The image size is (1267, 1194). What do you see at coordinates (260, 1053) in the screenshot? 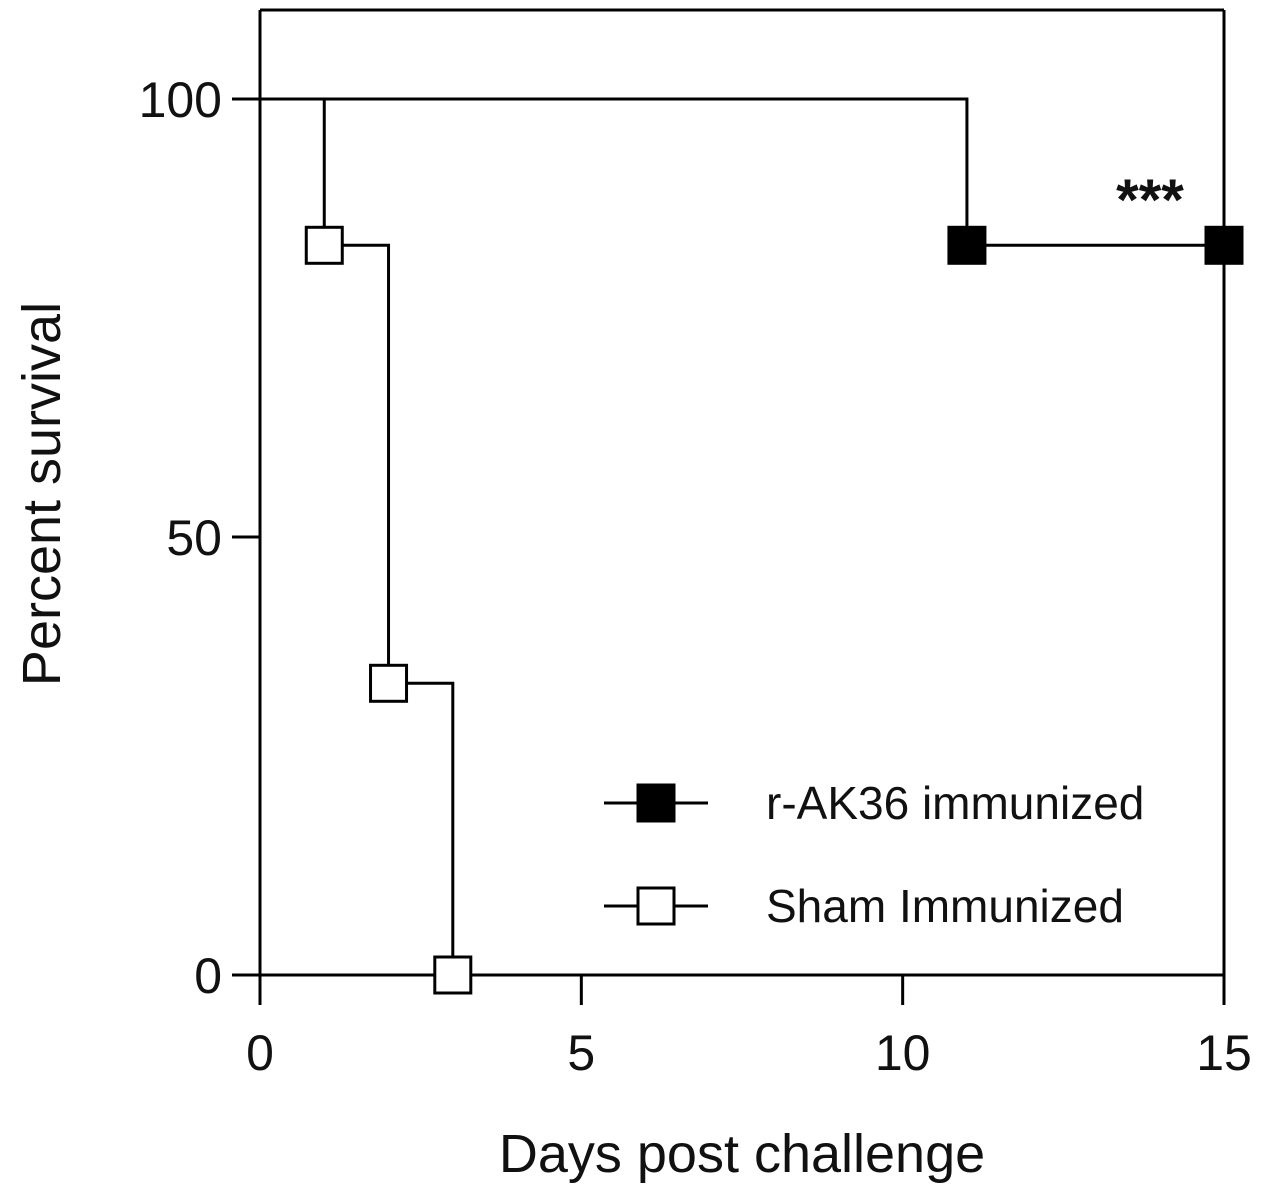
I see `x-tick-label: 0` at bounding box center [260, 1053].